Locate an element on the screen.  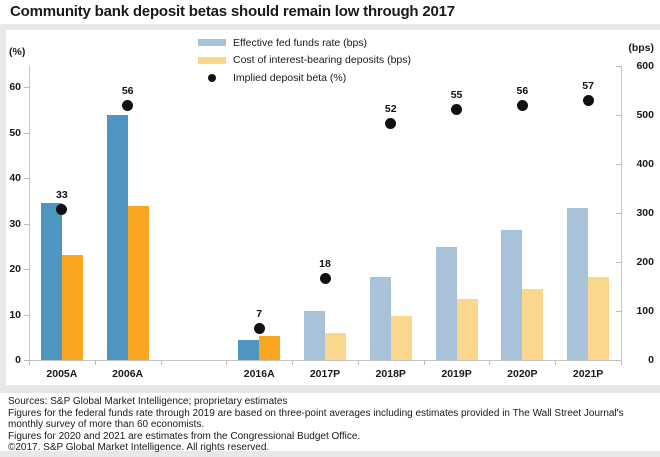
bar-fed-funds-2020P is located at coordinates (512, 295).